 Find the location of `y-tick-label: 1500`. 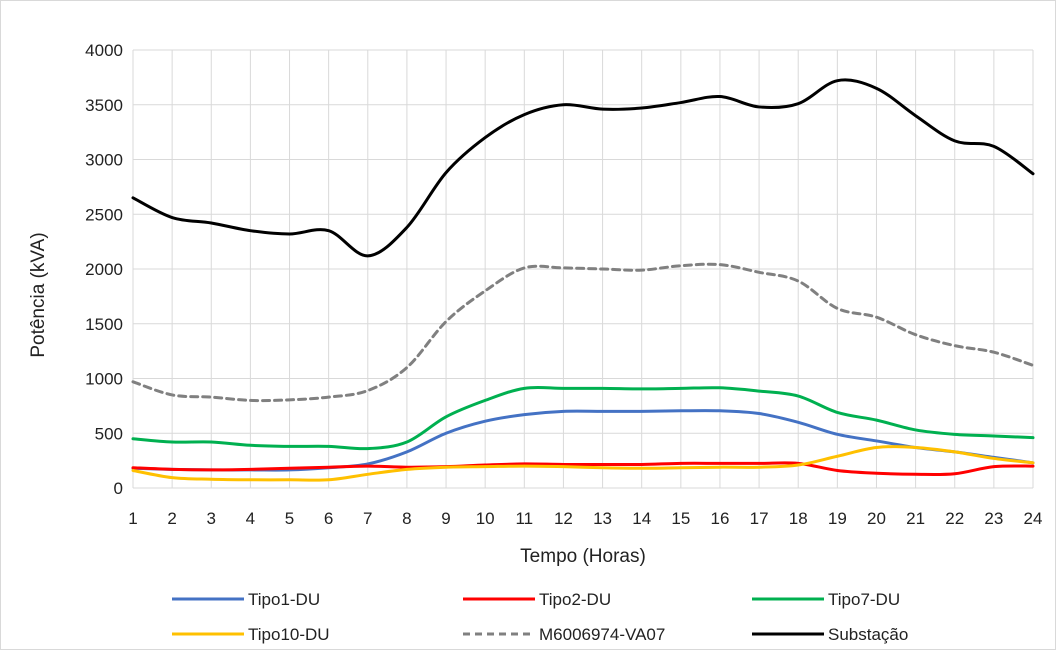

y-tick-label: 1500 is located at coordinates (104, 324).